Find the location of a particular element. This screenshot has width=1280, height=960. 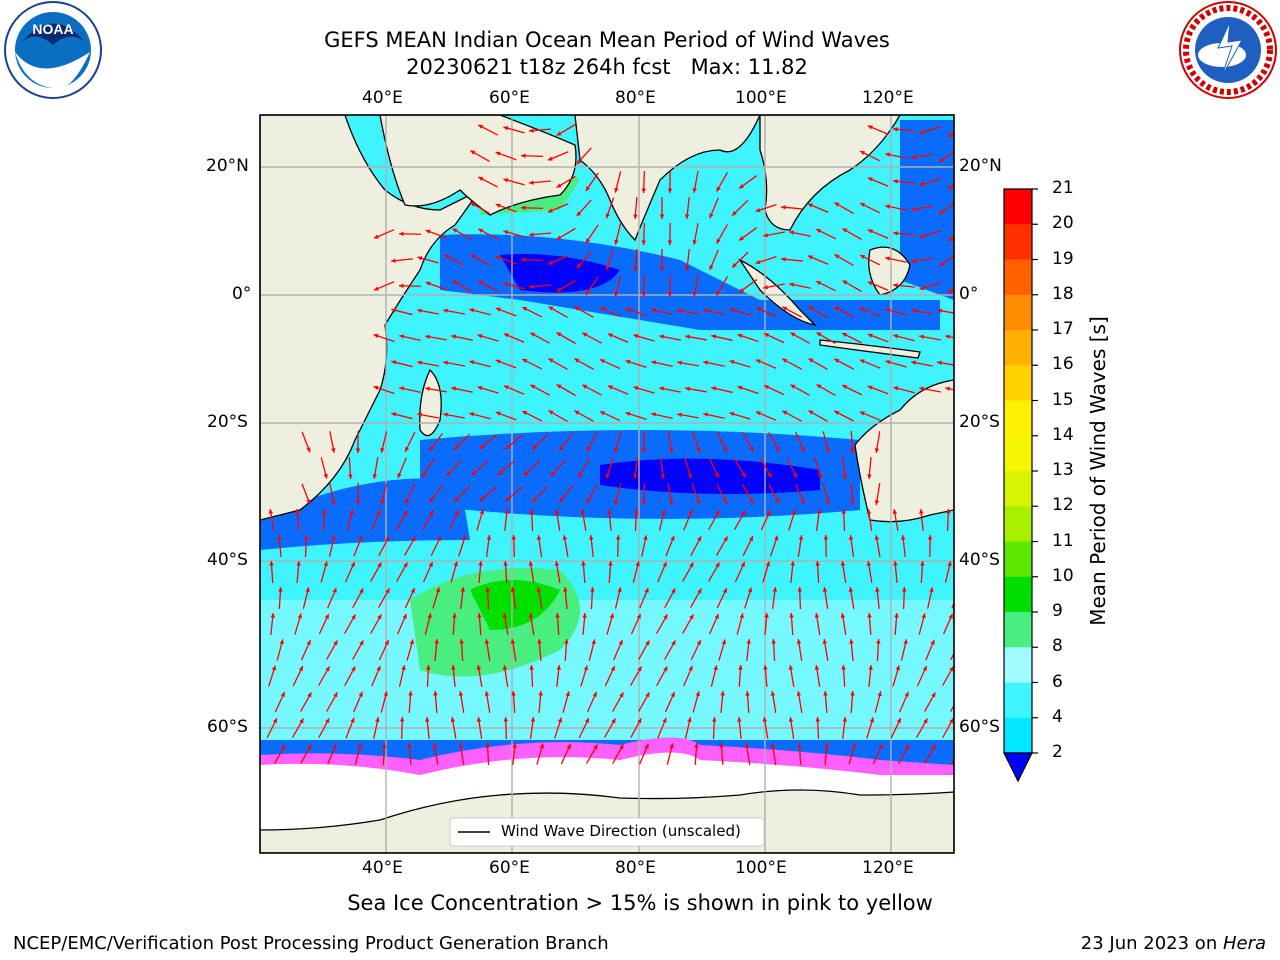

colorbar-tick-label: 13 is located at coordinates (1063, 470).